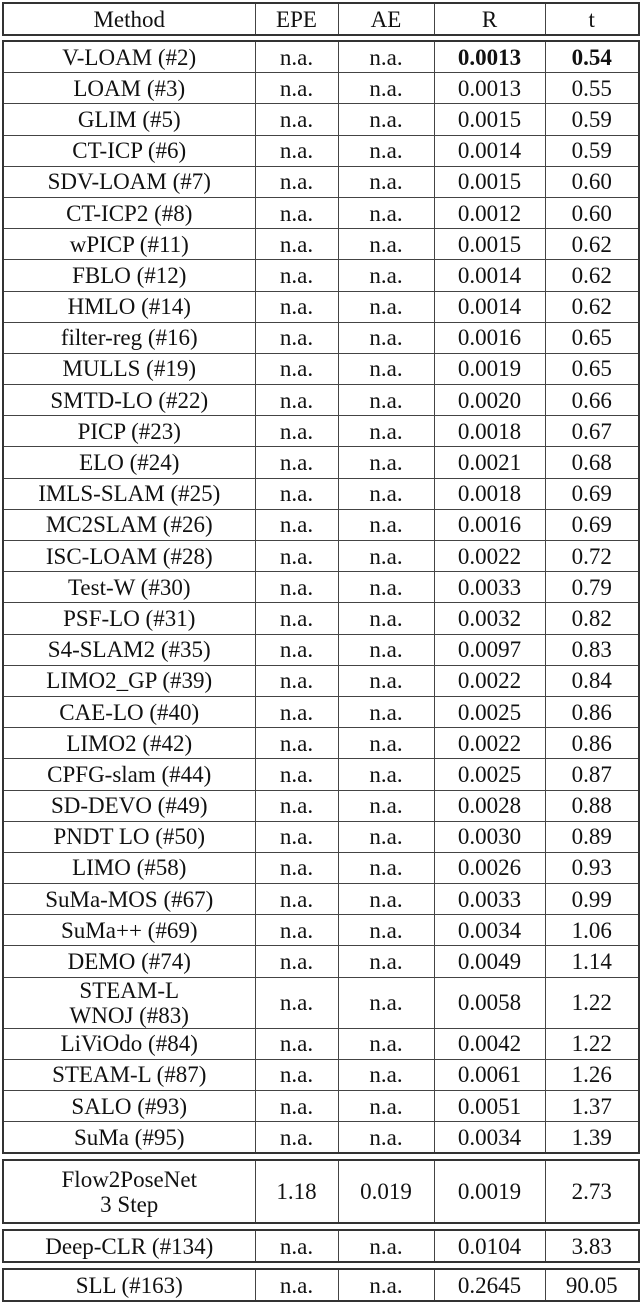 This screenshot has height=1314, width=640. Describe the element at coordinates (129, 119) in the screenshot. I see `cell-method: GLIM (#5)` at that location.